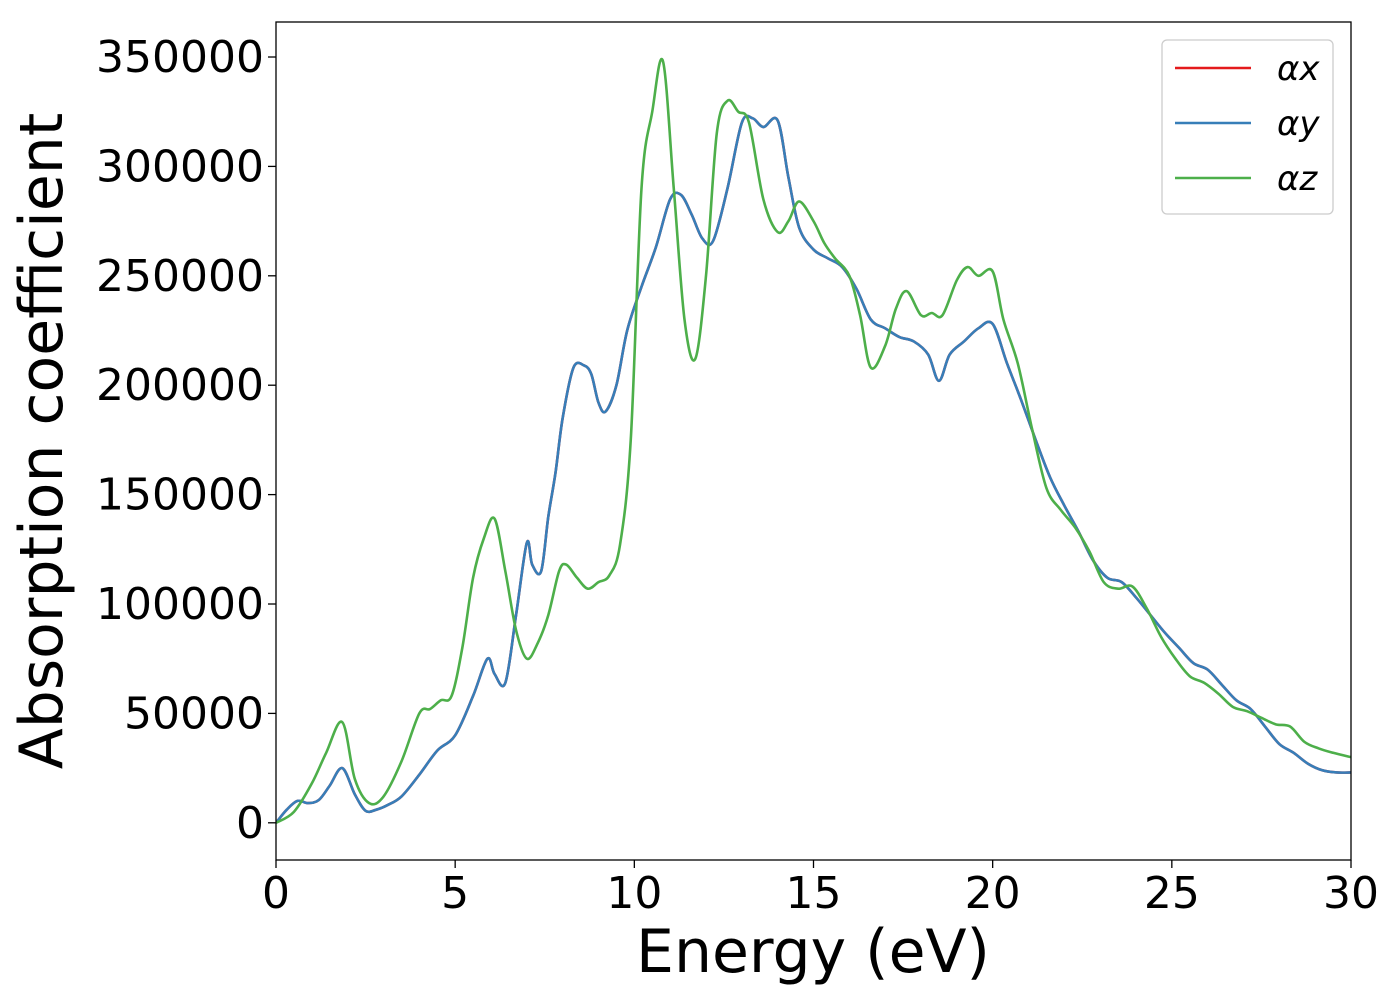 The width and height of the screenshot is (1400, 1000). What do you see at coordinates (813, 952) in the screenshot?
I see `x-axis-label: Energy (eV)` at bounding box center [813, 952].